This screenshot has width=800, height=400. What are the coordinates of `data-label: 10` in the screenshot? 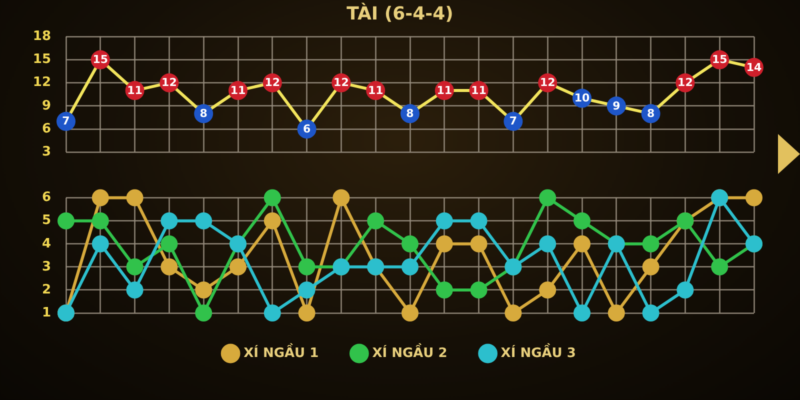 It's located at (582, 98).